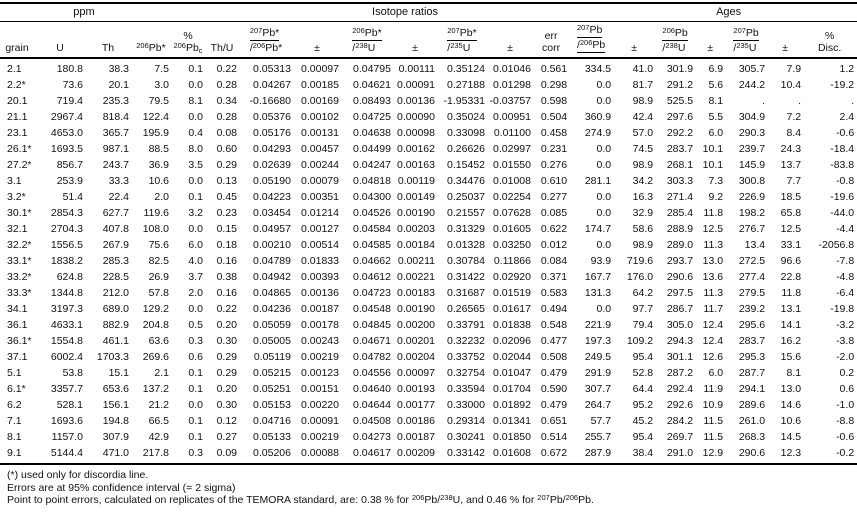  I want to click on value-cell: 0.02920, so click(512, 277).